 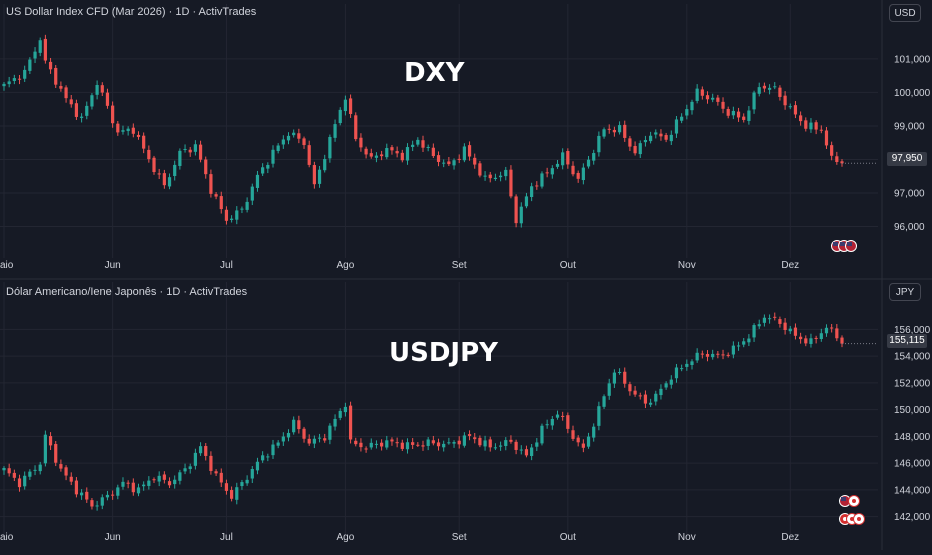 What do you see at coordinates (912, 464) in the screenshot?
I see `bottom-y-tick-label: 146,000` at bounding box center [912, 464].